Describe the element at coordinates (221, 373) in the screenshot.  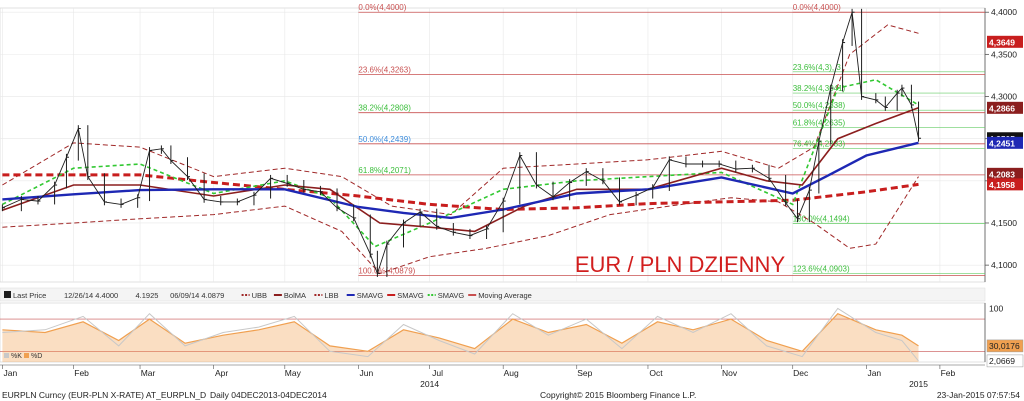
I see `month-label: Apr` at that location.